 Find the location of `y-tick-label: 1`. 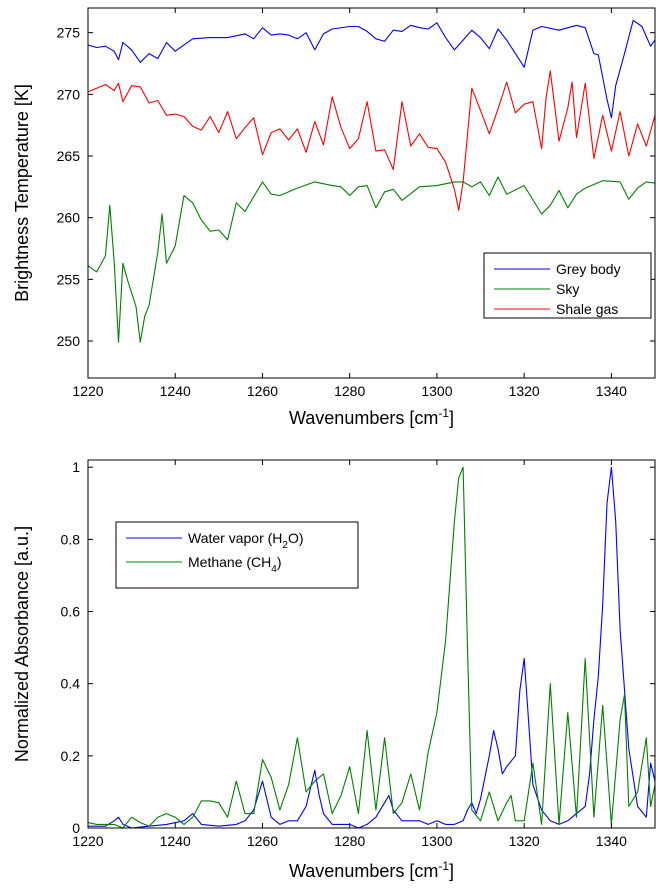

y-tick-label: 1 is located at coordinates (76, 467).